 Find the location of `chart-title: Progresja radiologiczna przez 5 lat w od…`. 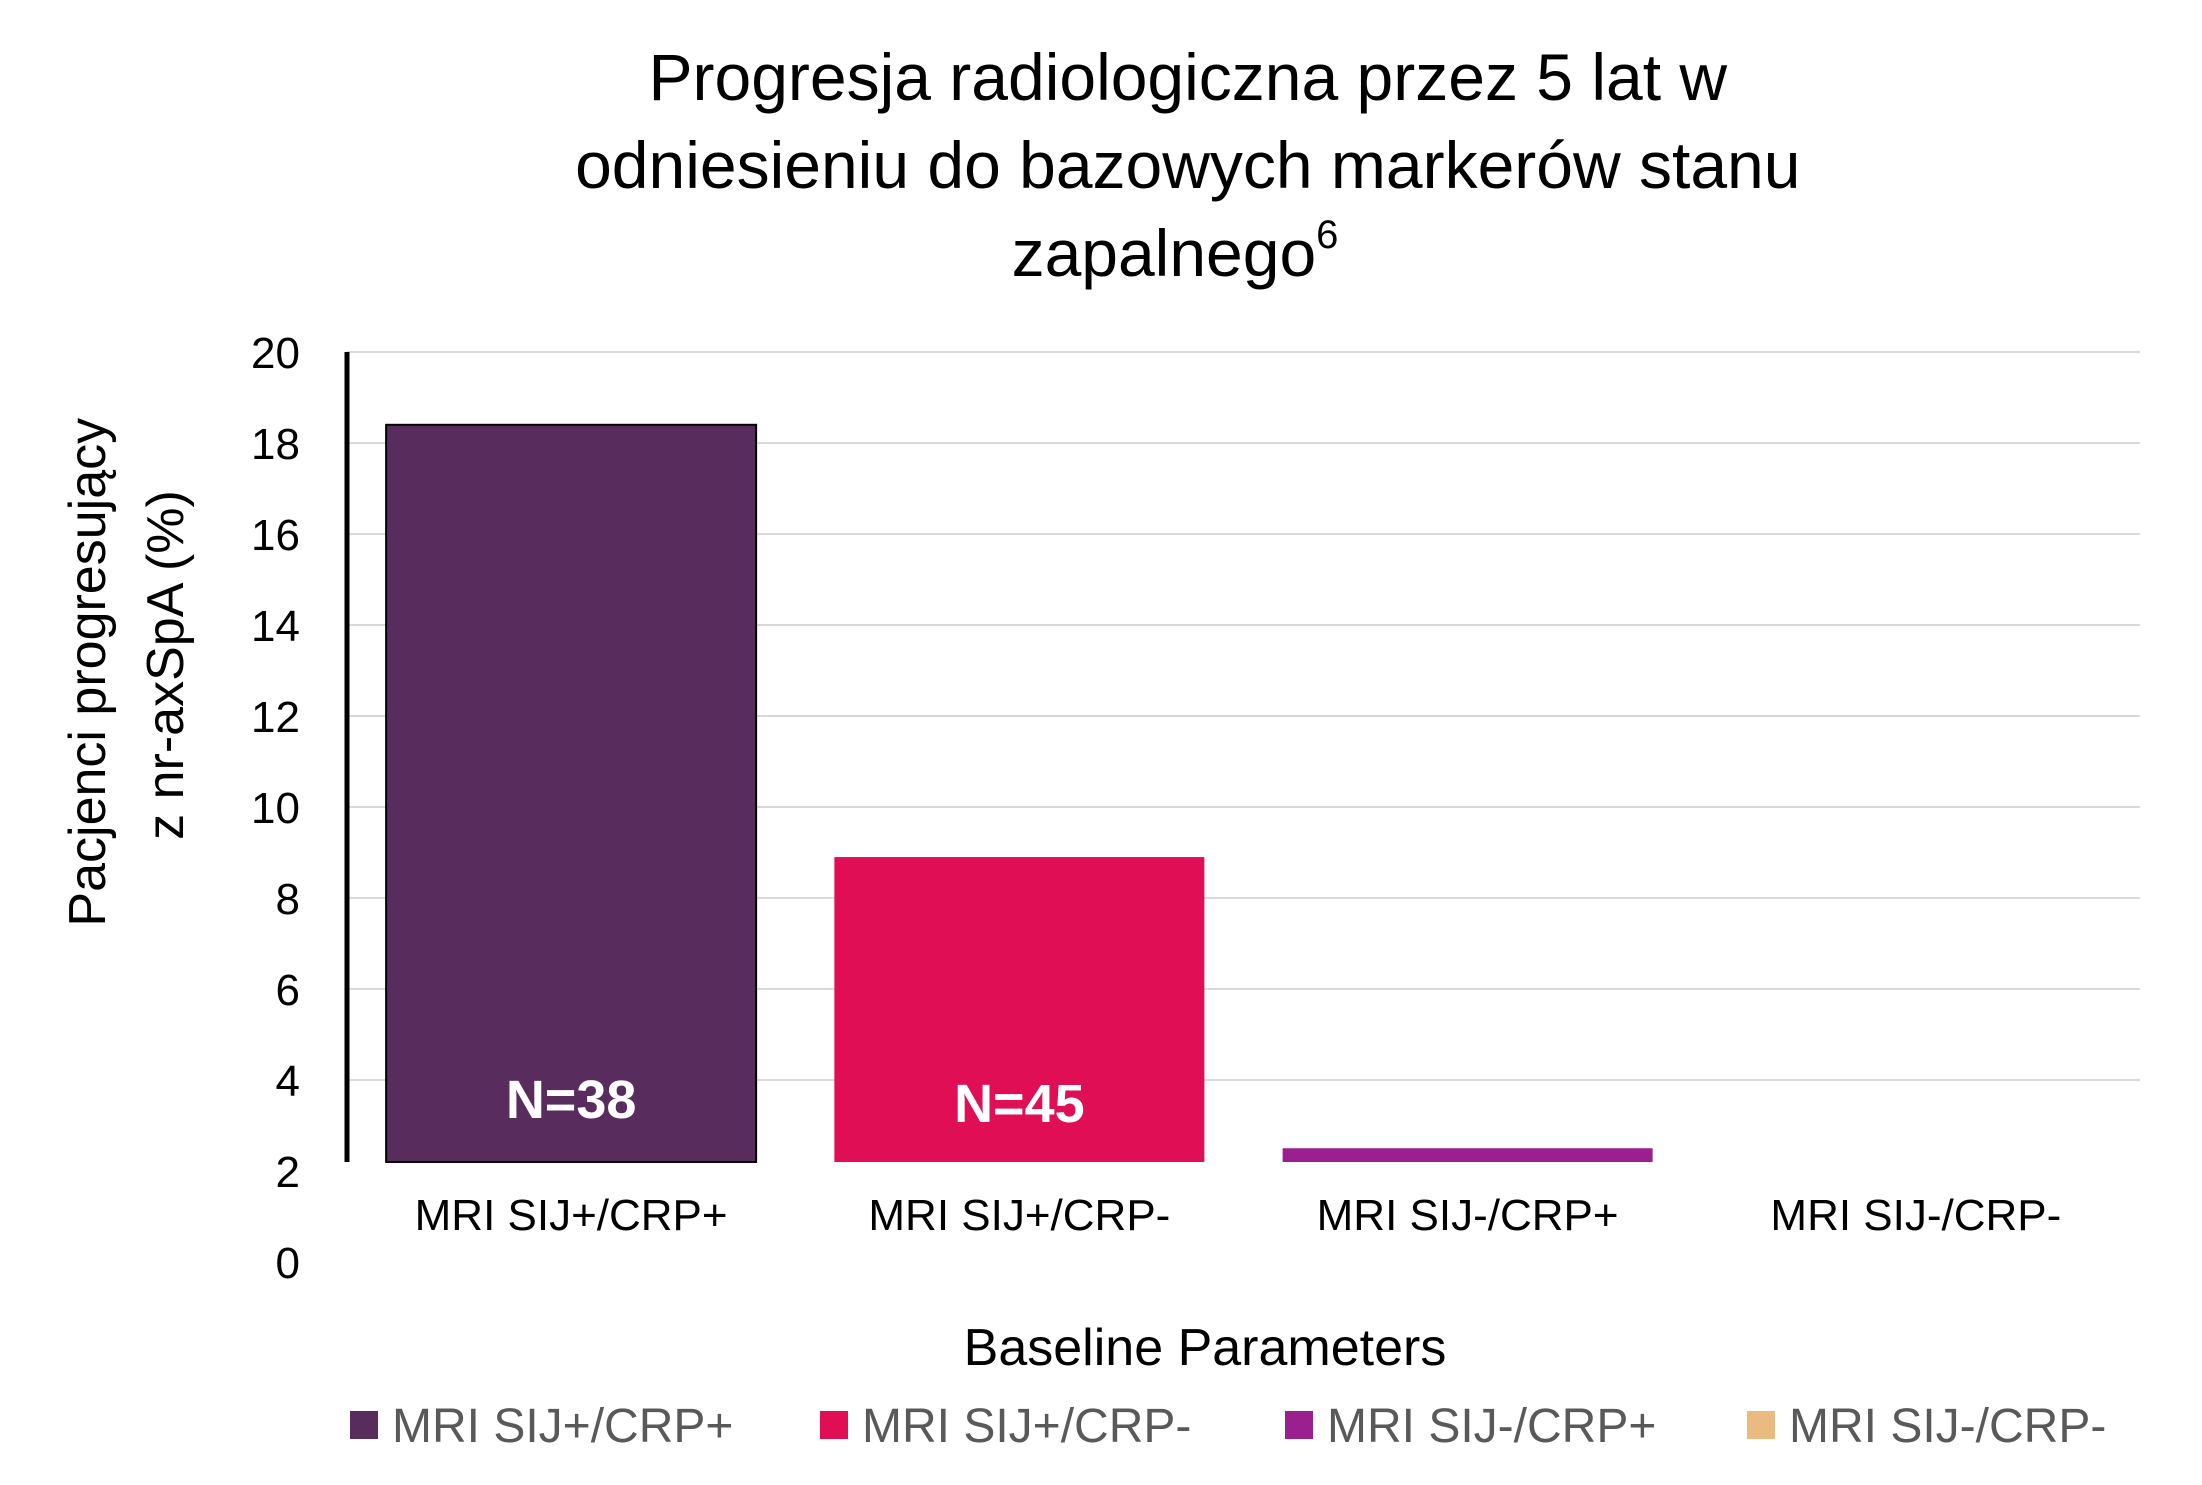

chart-title: Progresja radiologiczna przez 5 lat w od… is located at coordinates (1190, 165).